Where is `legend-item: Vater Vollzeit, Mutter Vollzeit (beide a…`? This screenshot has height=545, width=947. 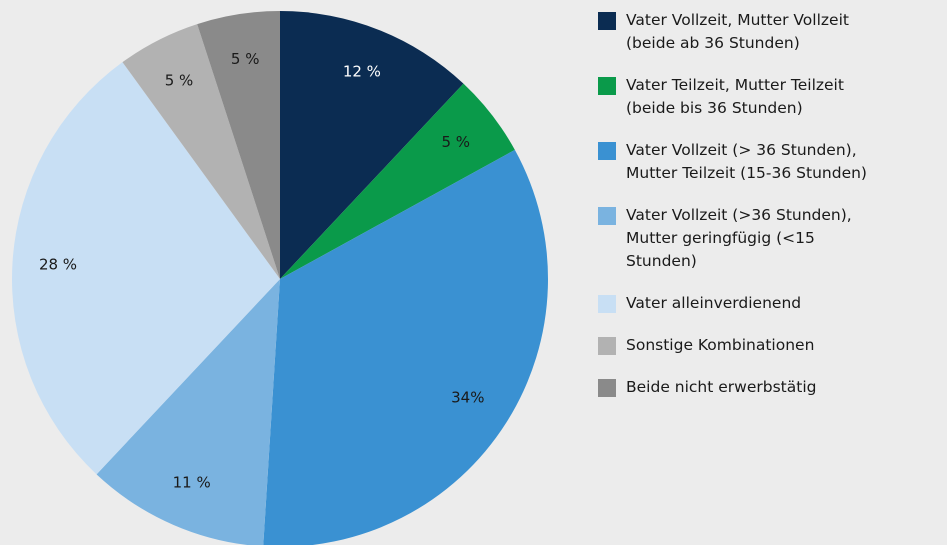 legend-item: Vater Vollzeit, Mutter Vollzeit (beide a… is located at coordinates (743, 32).